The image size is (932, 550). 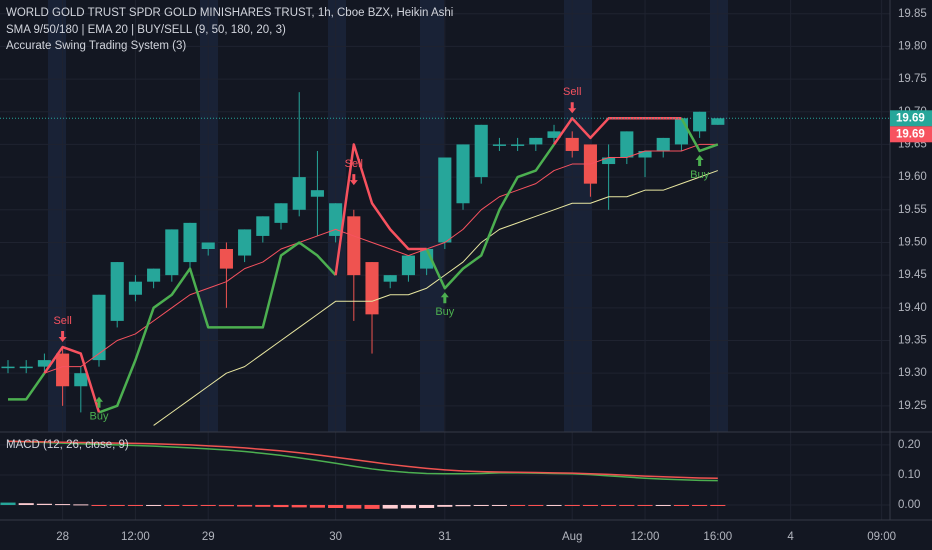 What do you see at coordinates (62, 537) in the screenshot?
I see `x-tick-label: 28` at bounding box center [62, 537].